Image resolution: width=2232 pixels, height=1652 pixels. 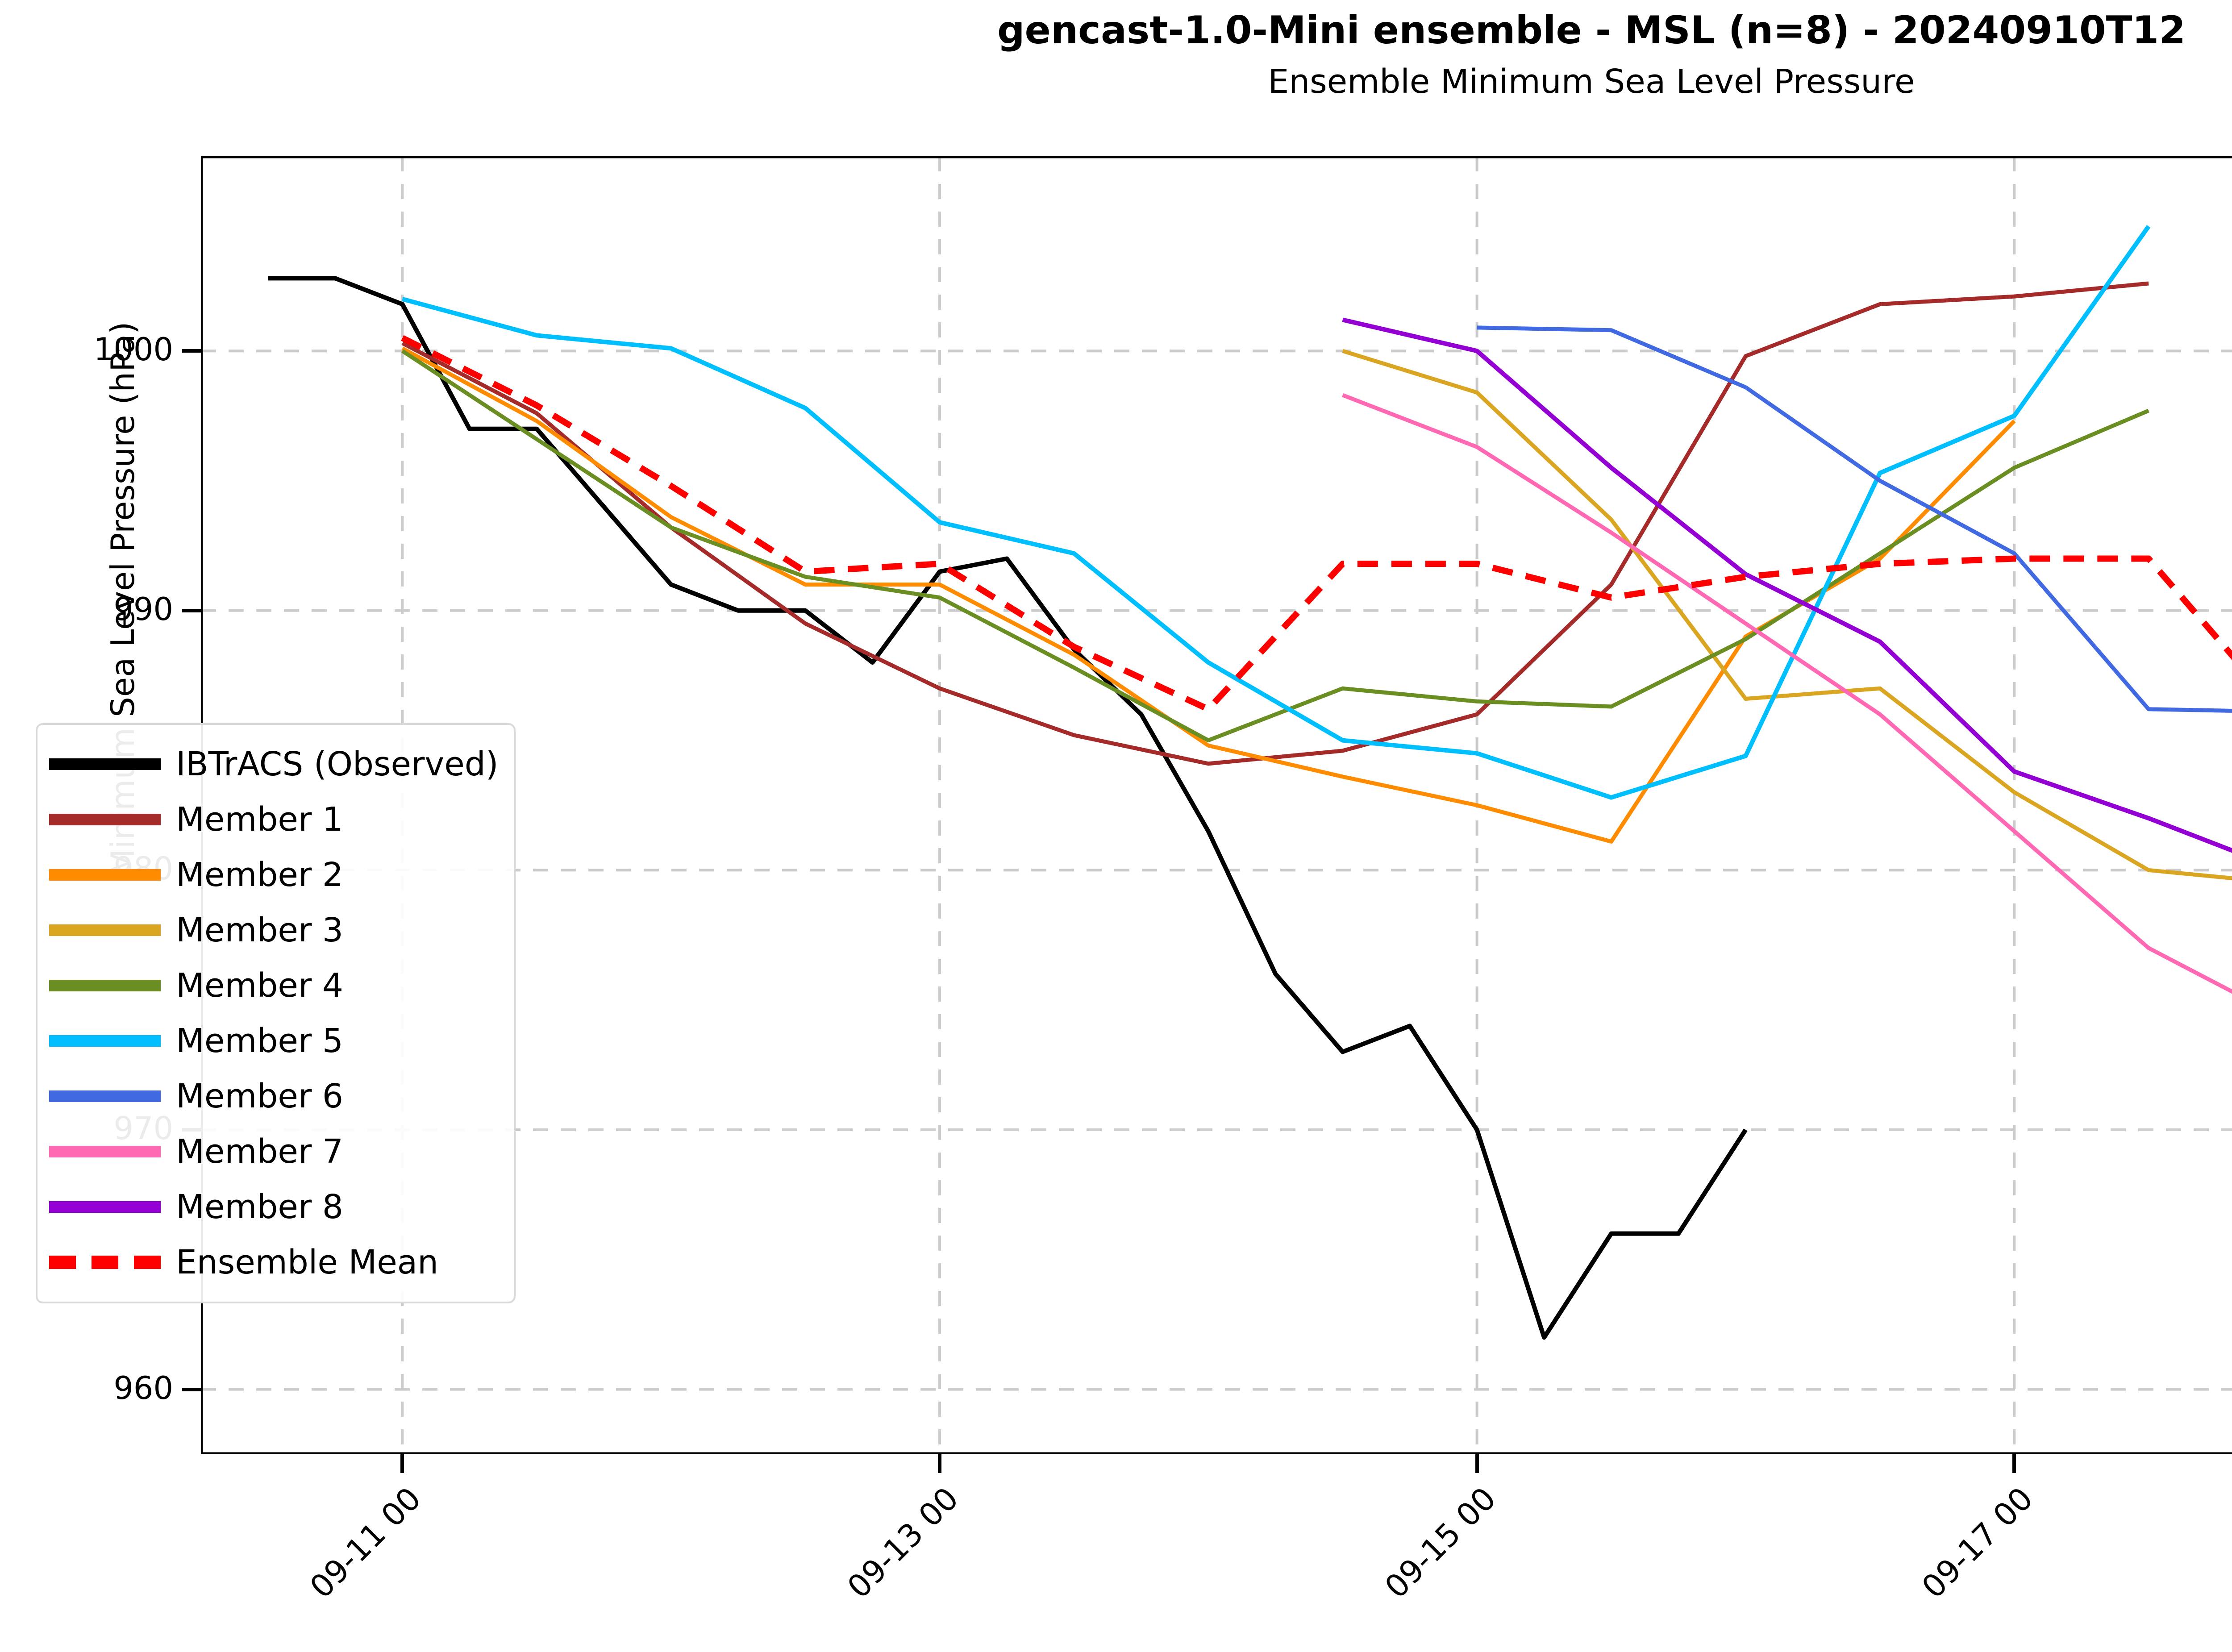 I want to click on x-tick-label: 09-13 00, so click(x=903, y=1543).